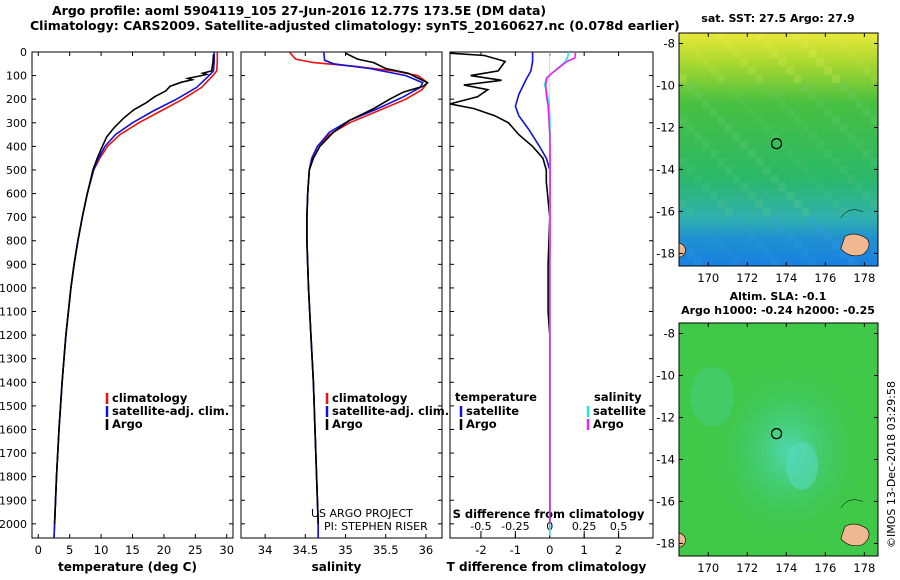 The height and width of the screenshot is (580, 900). Describe the element at coordinates (584, 526) in the screenshot. I see `s-diff-tick-label: 0.25` at that location.